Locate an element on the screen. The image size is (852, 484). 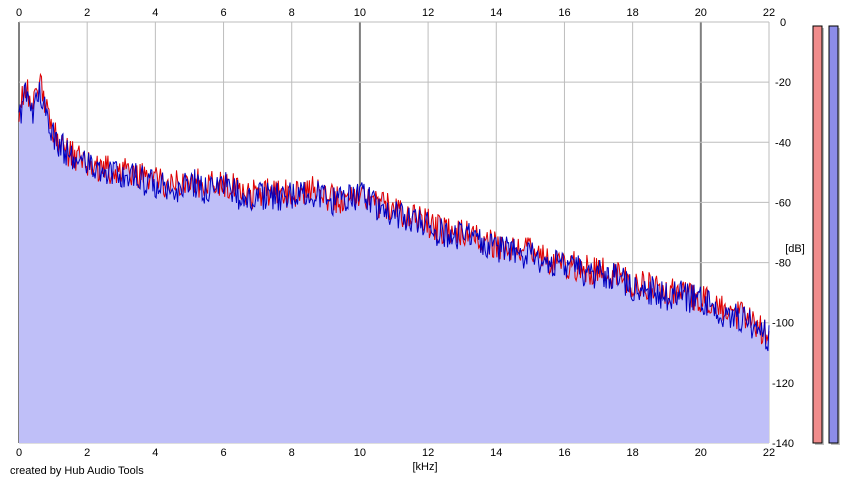
x-tick-label-top: 10 is located at coordinates (360, 13).